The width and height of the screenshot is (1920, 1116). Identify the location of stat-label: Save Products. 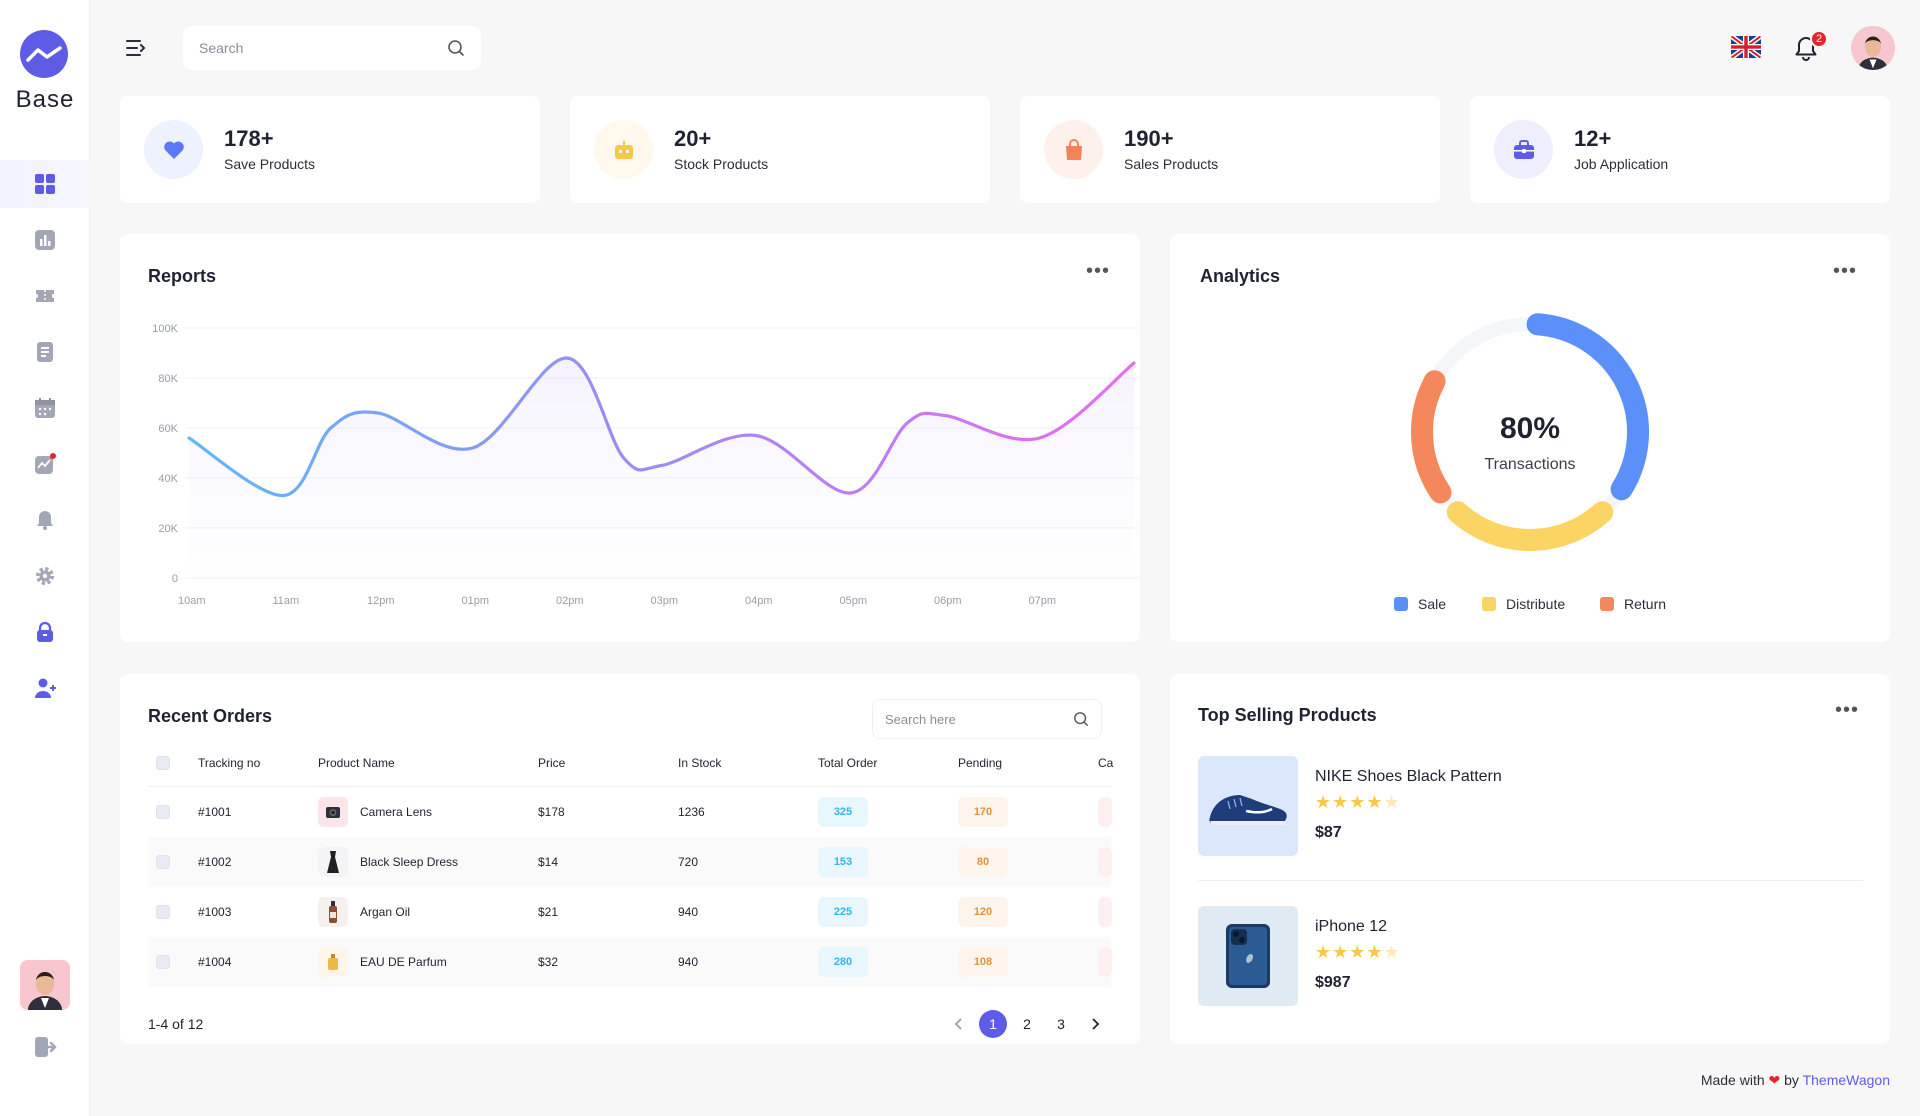
(270, 164).